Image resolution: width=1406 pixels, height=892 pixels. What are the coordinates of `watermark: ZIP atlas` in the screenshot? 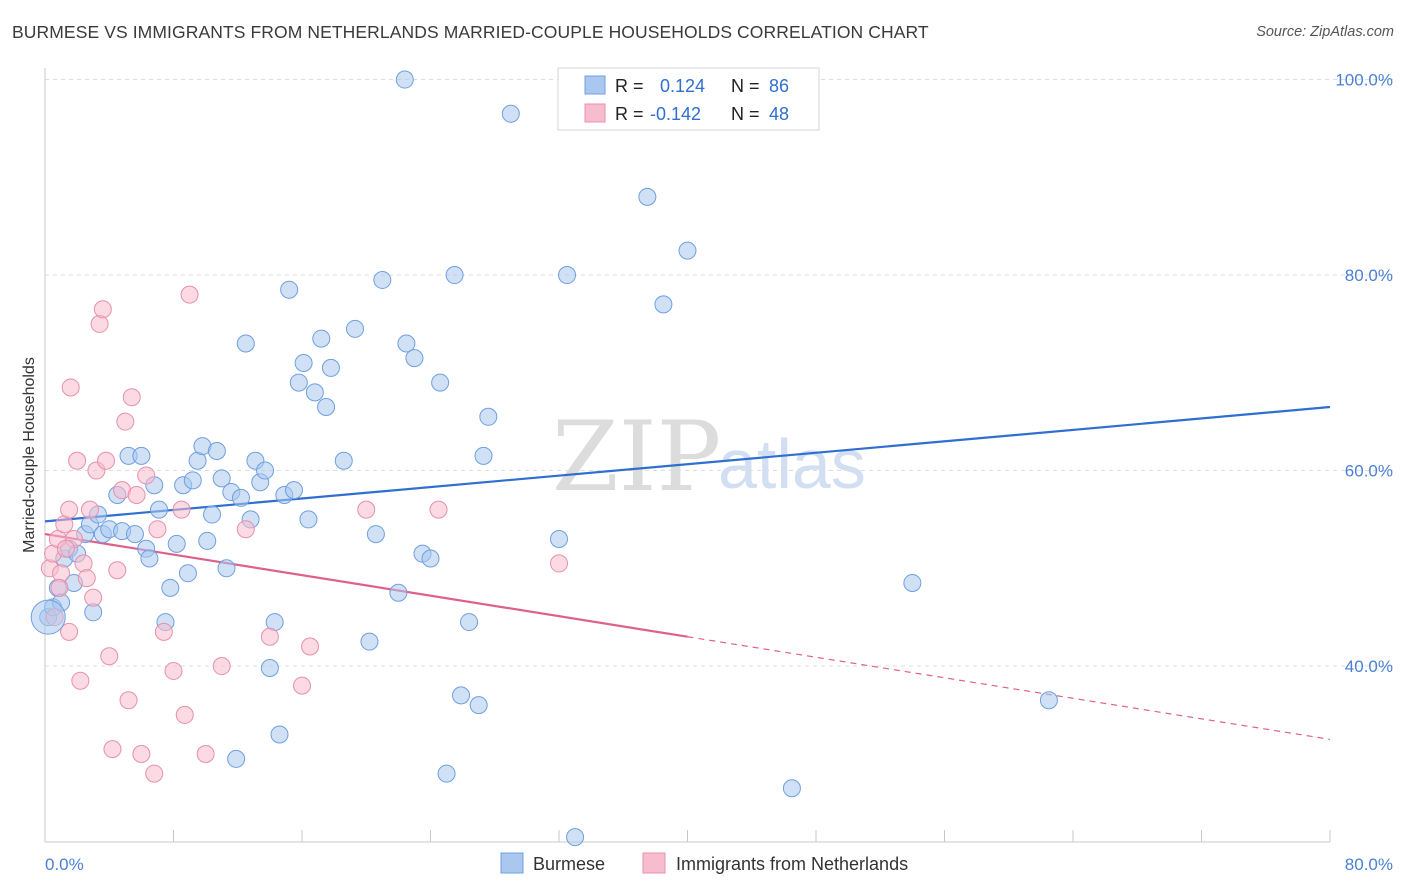 It's located at (709, 457).